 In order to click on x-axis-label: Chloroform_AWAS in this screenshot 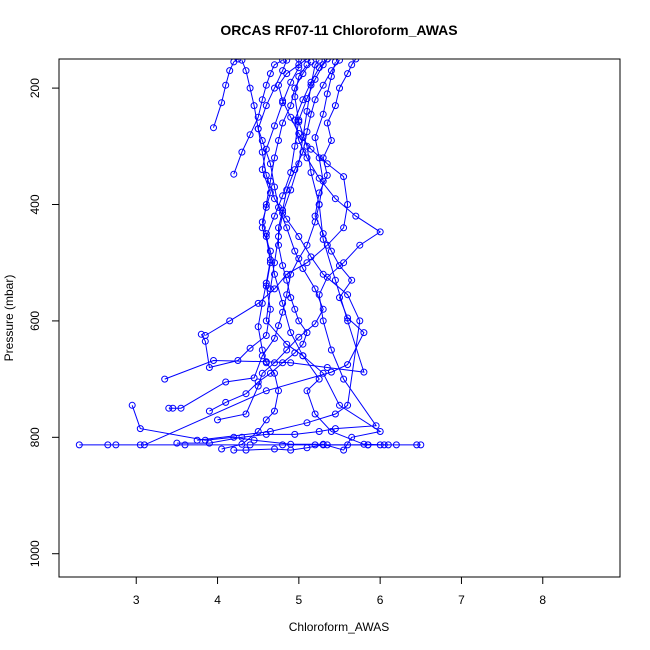, I will do `click(339, 627)`.